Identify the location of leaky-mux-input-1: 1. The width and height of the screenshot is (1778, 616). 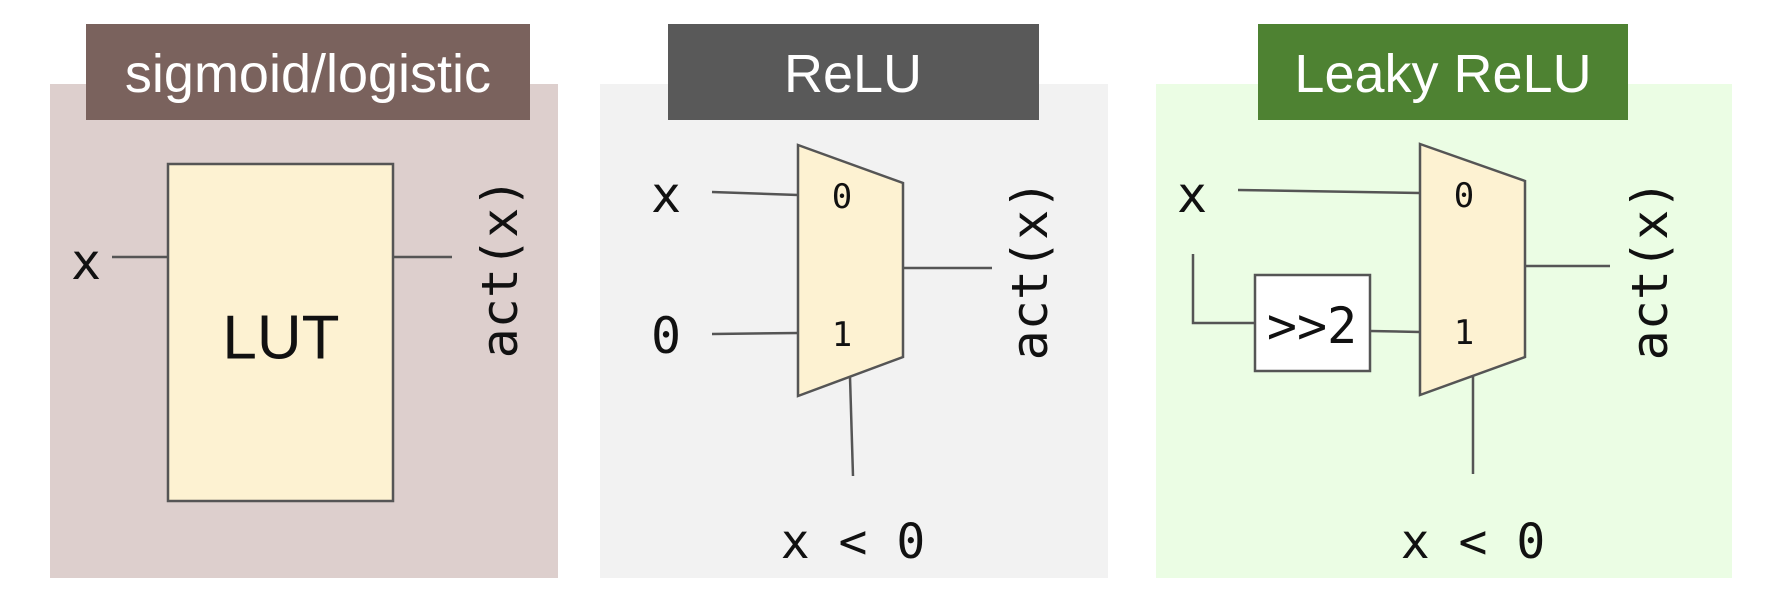
(1464, 333).